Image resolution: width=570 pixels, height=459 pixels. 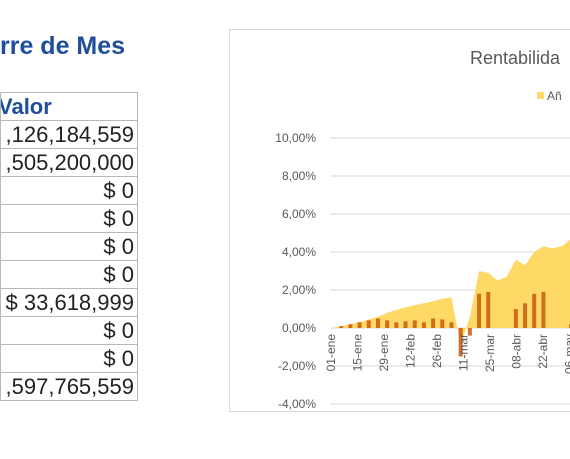 I want to click on table-cell-value: $ 33,618,999, so click(x=69, y=302).